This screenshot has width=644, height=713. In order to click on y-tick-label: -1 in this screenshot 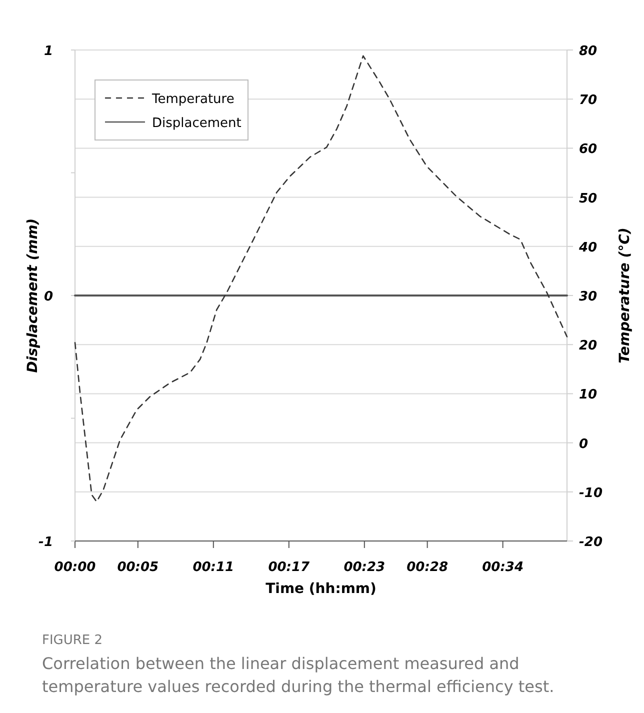, I will do `click(45, 542)`.